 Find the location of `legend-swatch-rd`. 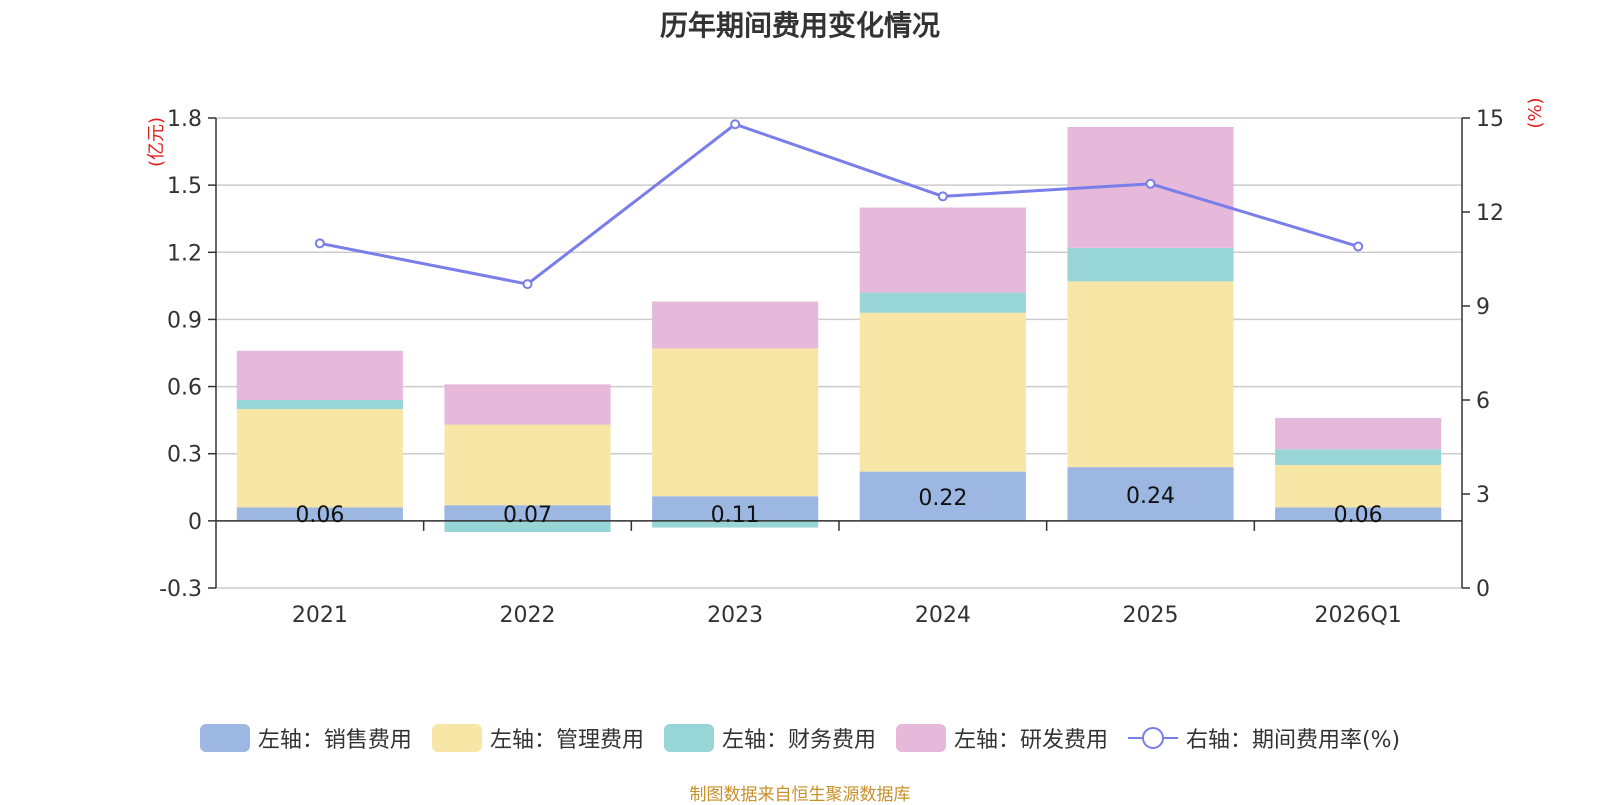

legend-swatch-rd is located at coordinates (920, 738).